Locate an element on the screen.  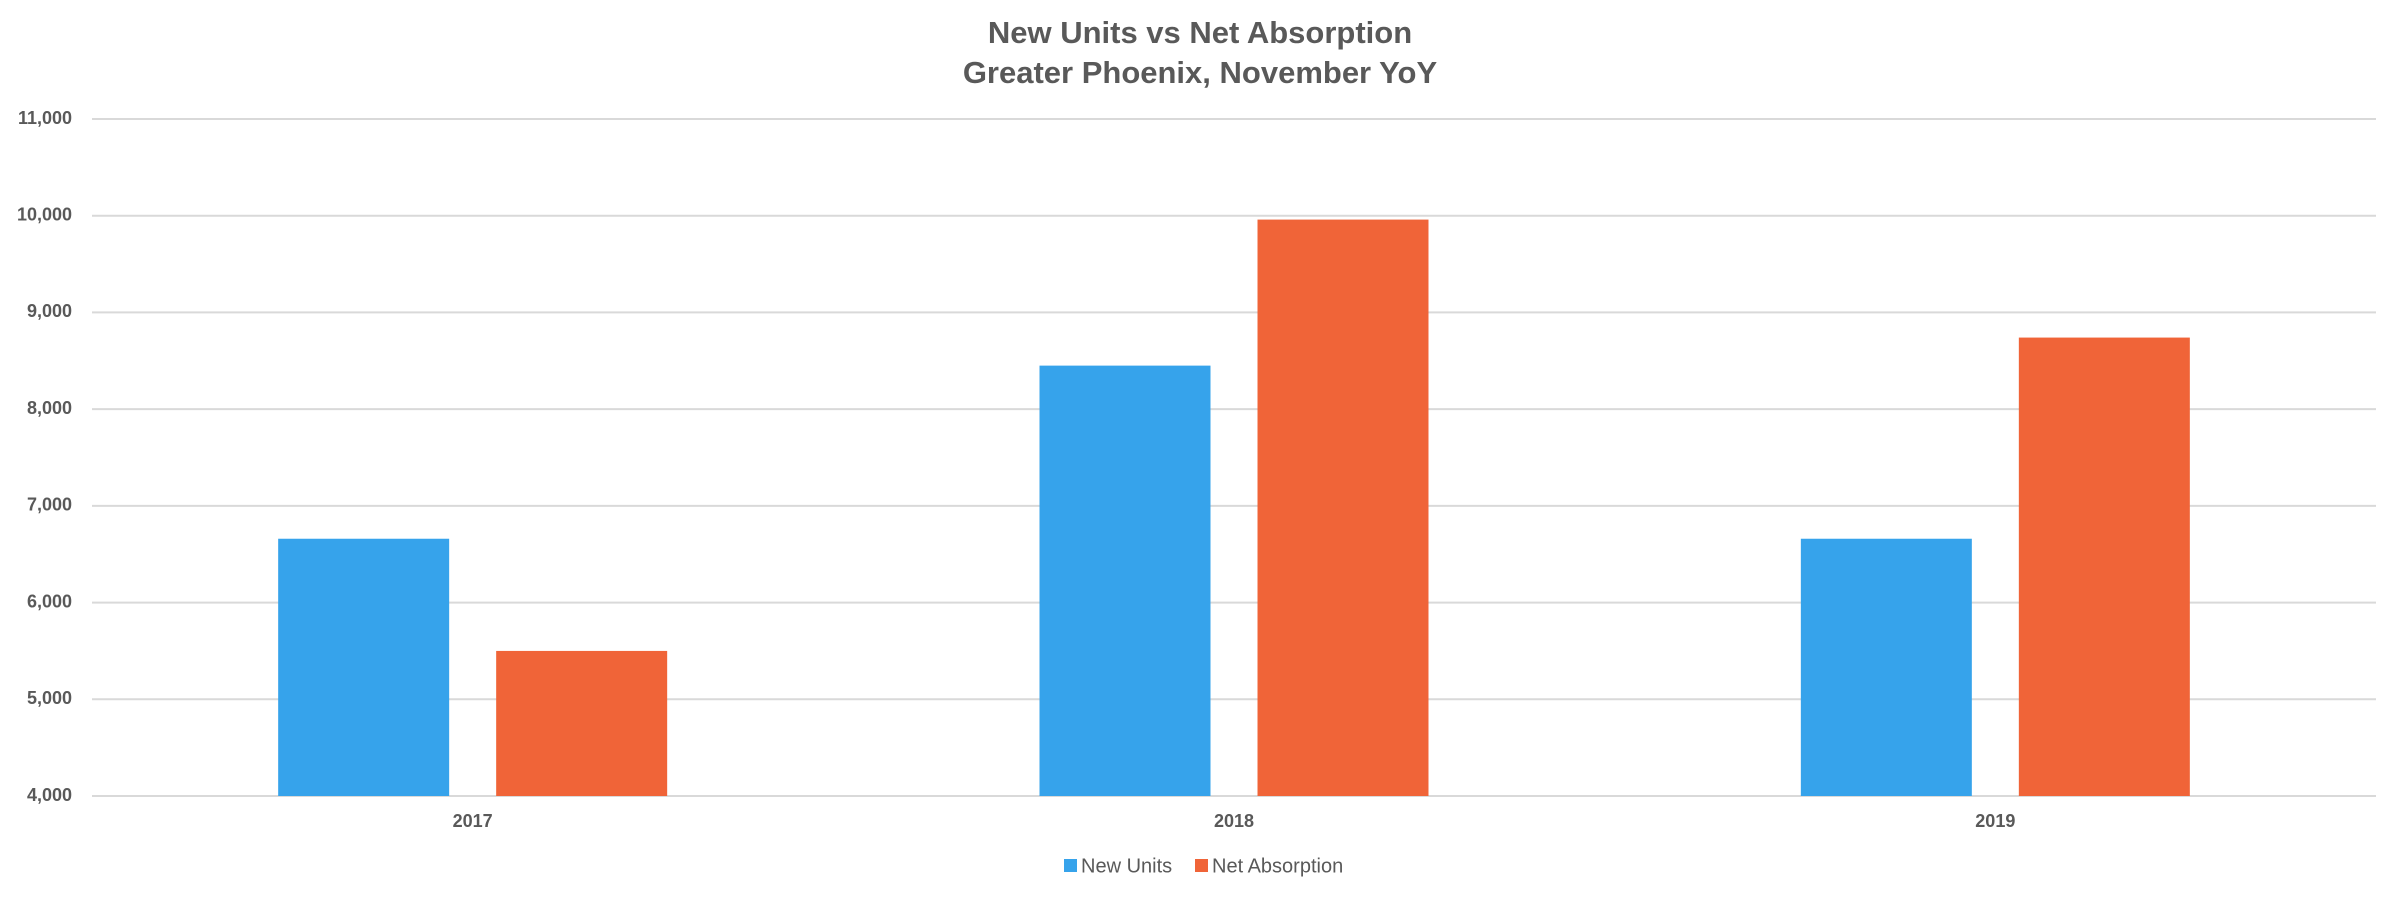
x-tick-label: 2018 is located at coordinates (1234, 821).